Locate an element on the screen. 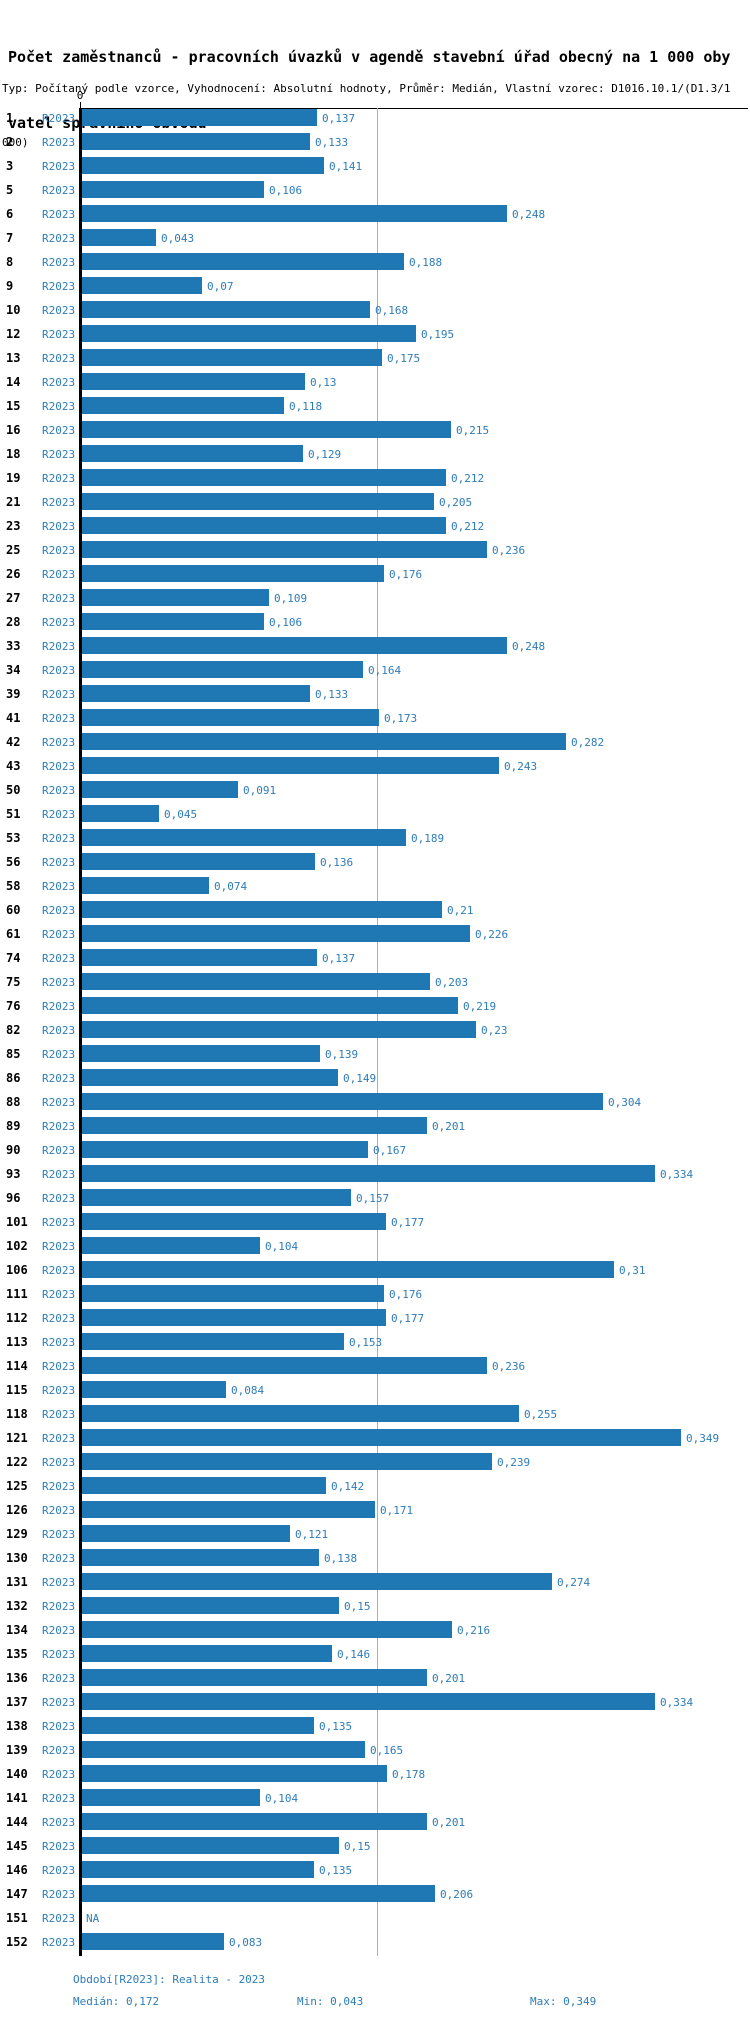  bar-row: 16 R2023 0,215 is located at coordinates (375, 430).